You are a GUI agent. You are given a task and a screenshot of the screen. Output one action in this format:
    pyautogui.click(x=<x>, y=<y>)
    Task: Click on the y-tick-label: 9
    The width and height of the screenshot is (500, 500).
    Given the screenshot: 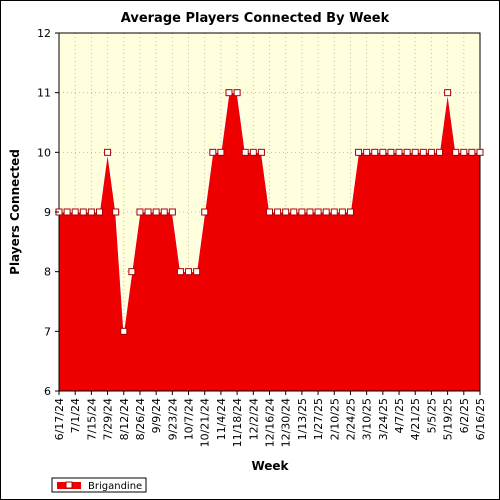 What is the action you would take?
    pyautogui.click(x=47, y=212)
    